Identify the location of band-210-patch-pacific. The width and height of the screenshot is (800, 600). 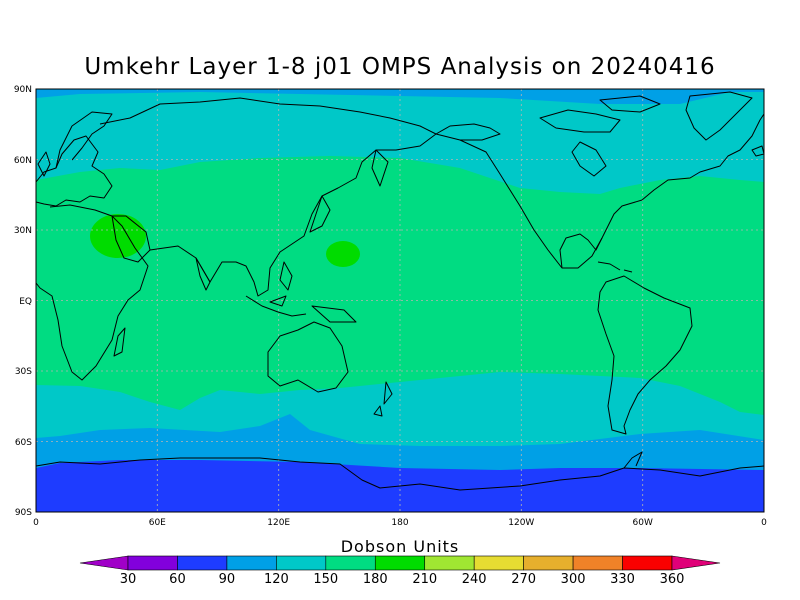
(343, 254).